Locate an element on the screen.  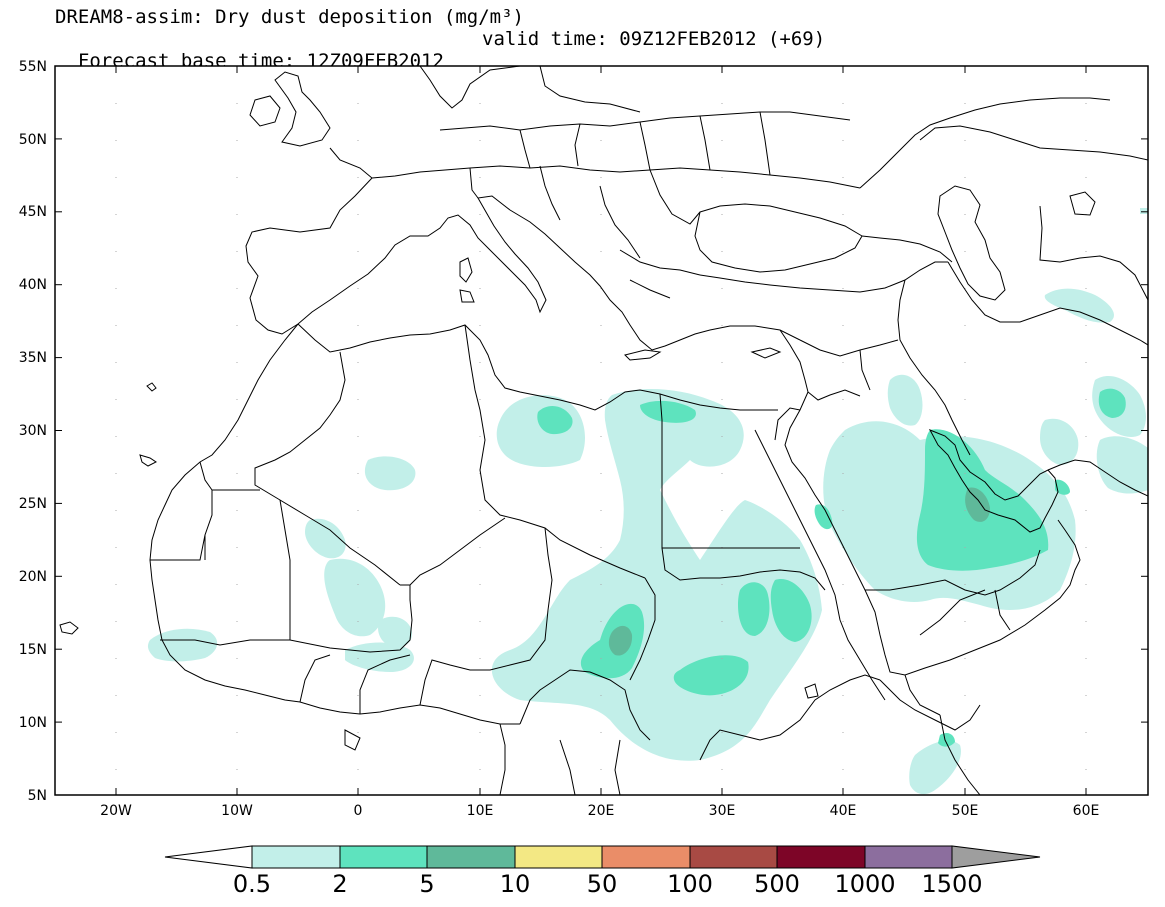
lat-label: 15N is located at coordinates (33, 650).